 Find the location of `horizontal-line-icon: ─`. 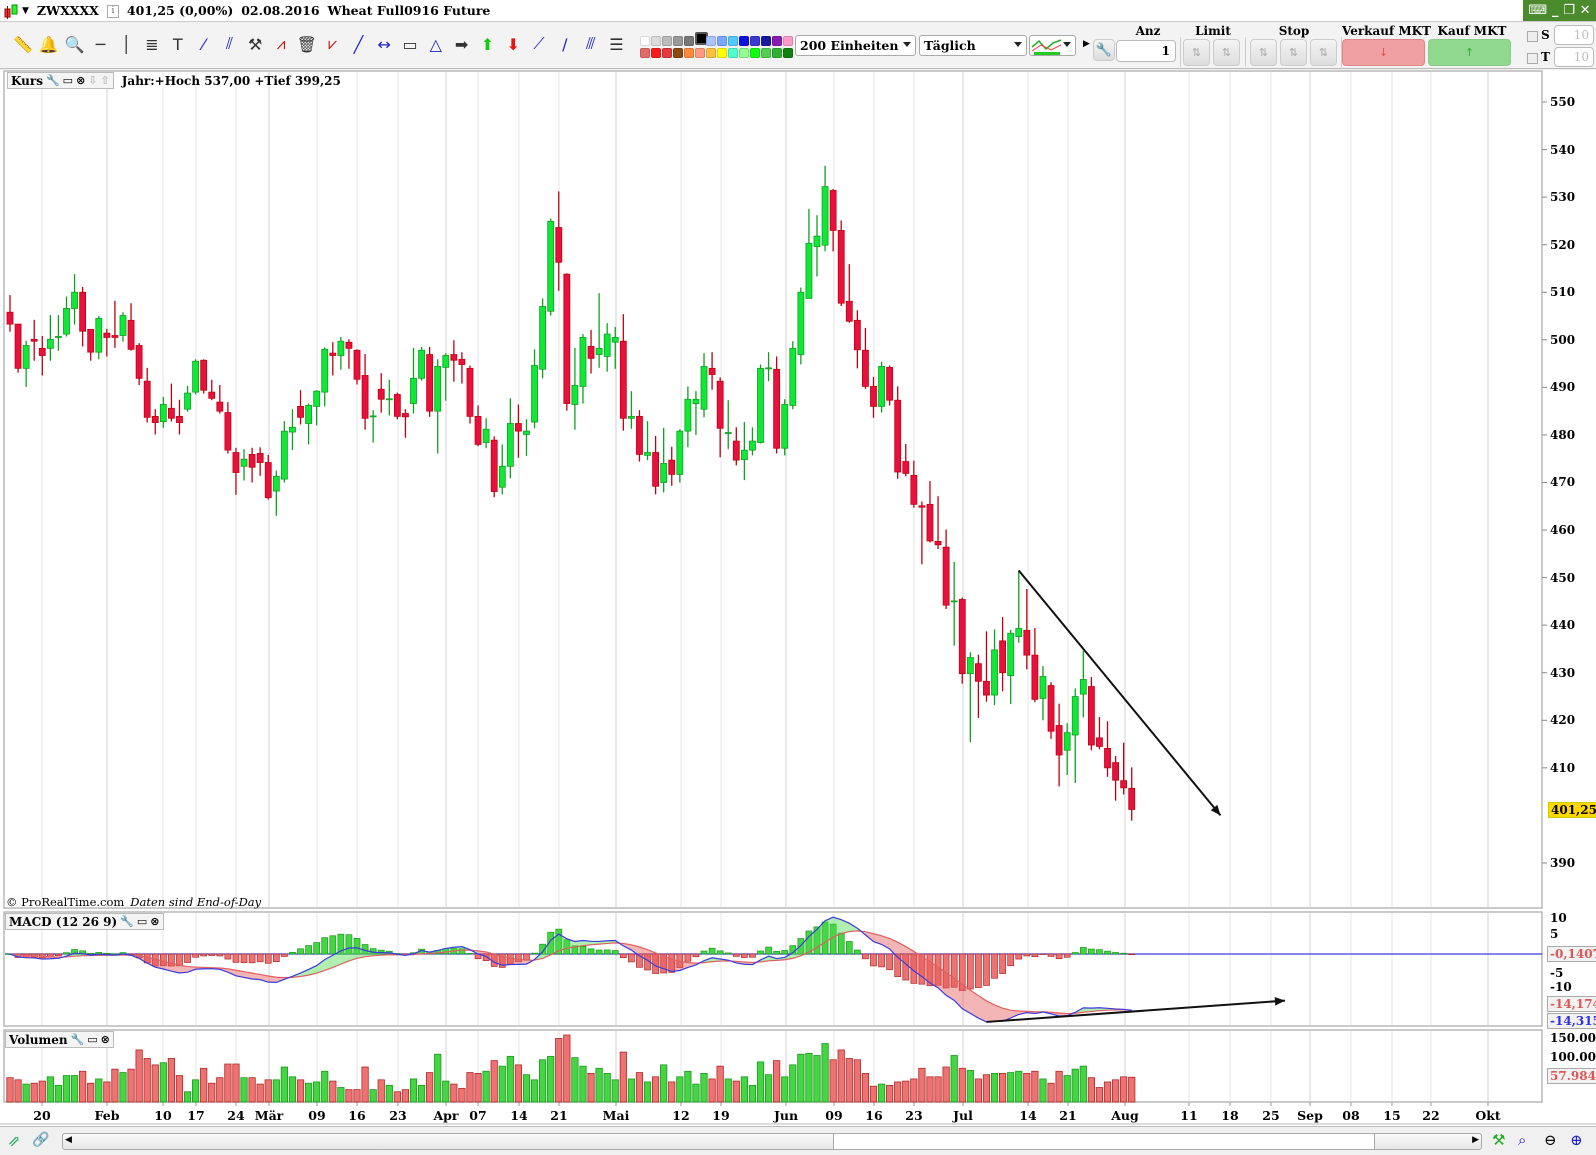

horizontal-line-icon: ─ is located at coordinates (100, 44).